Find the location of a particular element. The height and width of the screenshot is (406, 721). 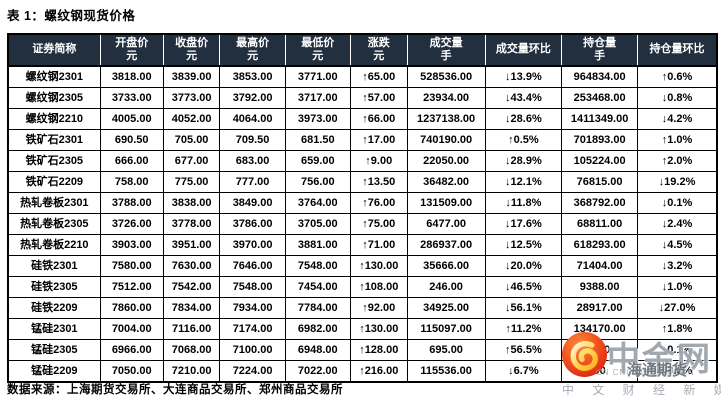

cell-close: 7542.00 is located at coordinates (191, 287).